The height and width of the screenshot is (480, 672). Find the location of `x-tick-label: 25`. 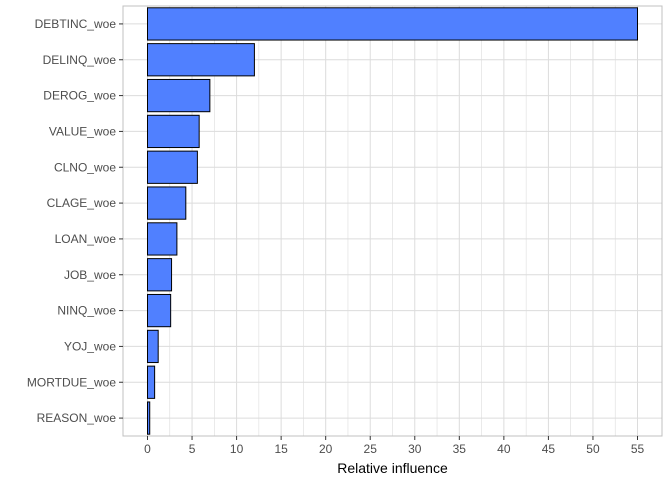

x-tick-label: 25 is located at coordinates (371, 449).